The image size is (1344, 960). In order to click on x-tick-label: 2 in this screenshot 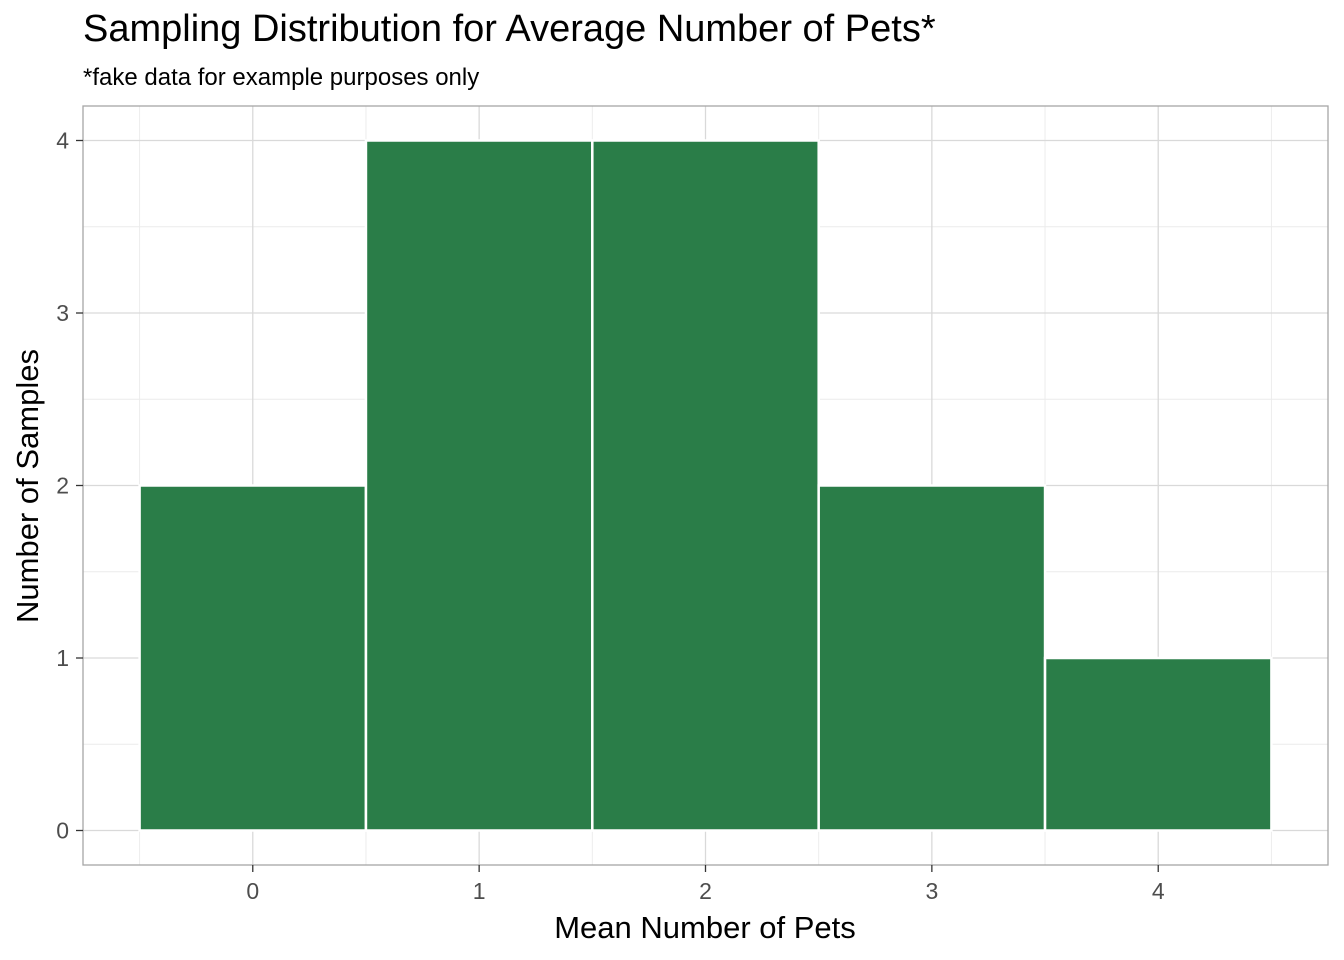, I will do `click(705, 891)`.